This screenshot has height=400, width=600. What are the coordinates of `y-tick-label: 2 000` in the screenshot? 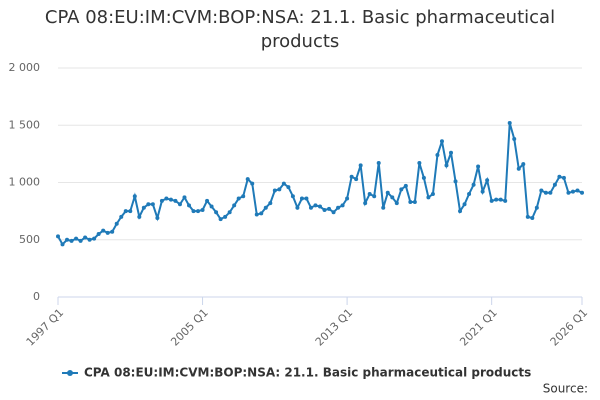 It's located at (25, 67).